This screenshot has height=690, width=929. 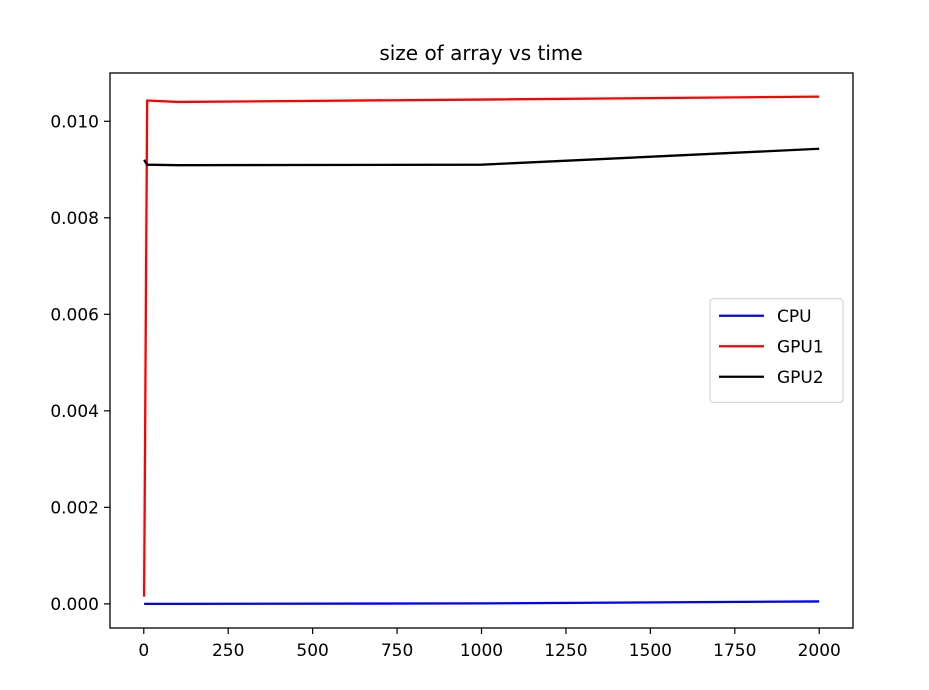 What do you see at coordinates (74, 605) in the screenshot?
I see `y-tick-label: 0.000` at bounding box center [74, 605].